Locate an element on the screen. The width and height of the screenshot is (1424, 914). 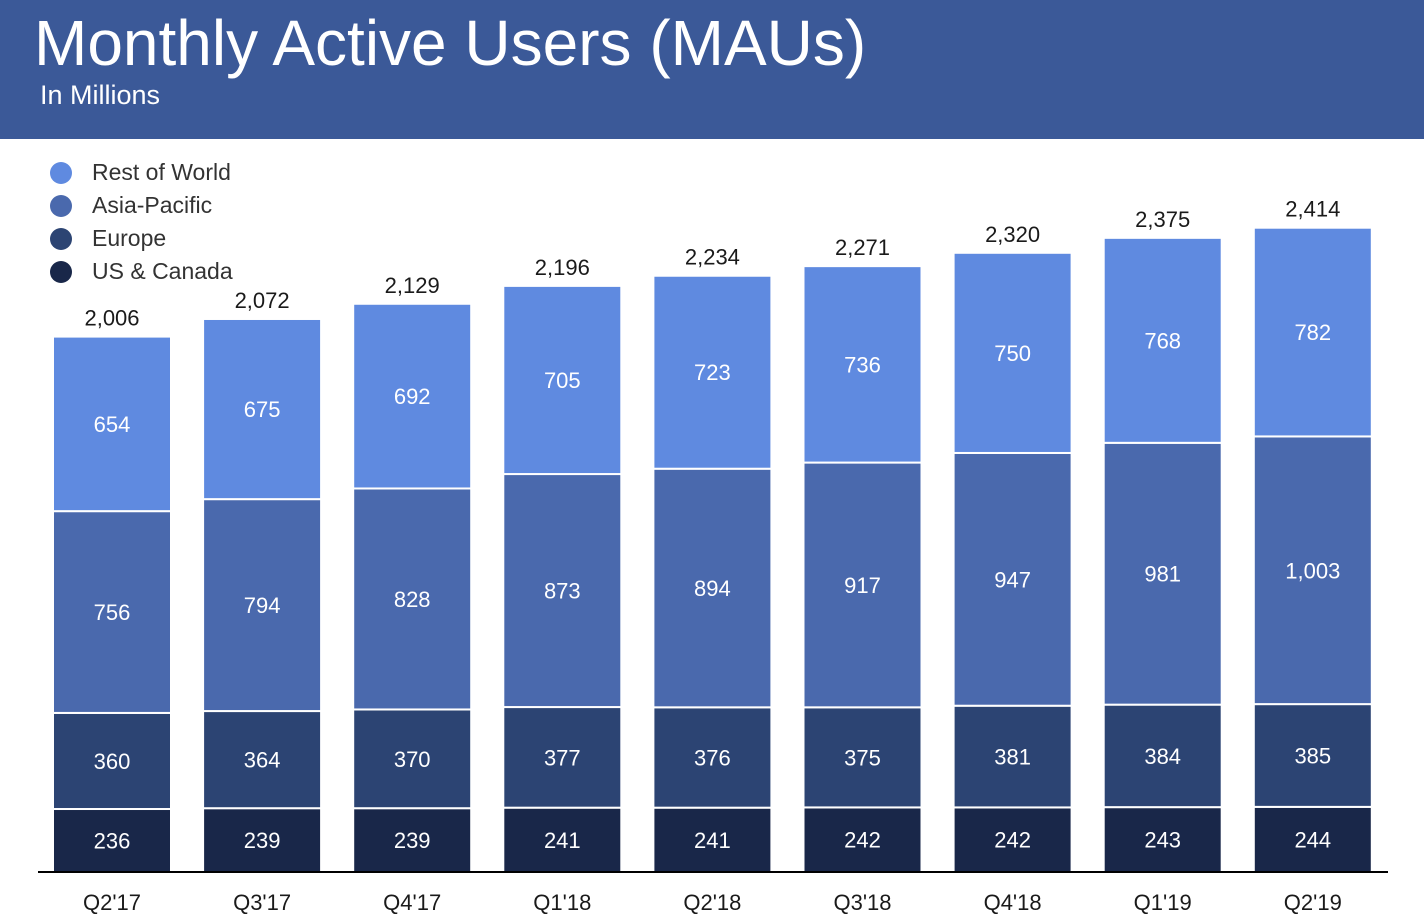
data-label-europe-q3-17: 364 is located at coordinates (262, 760).